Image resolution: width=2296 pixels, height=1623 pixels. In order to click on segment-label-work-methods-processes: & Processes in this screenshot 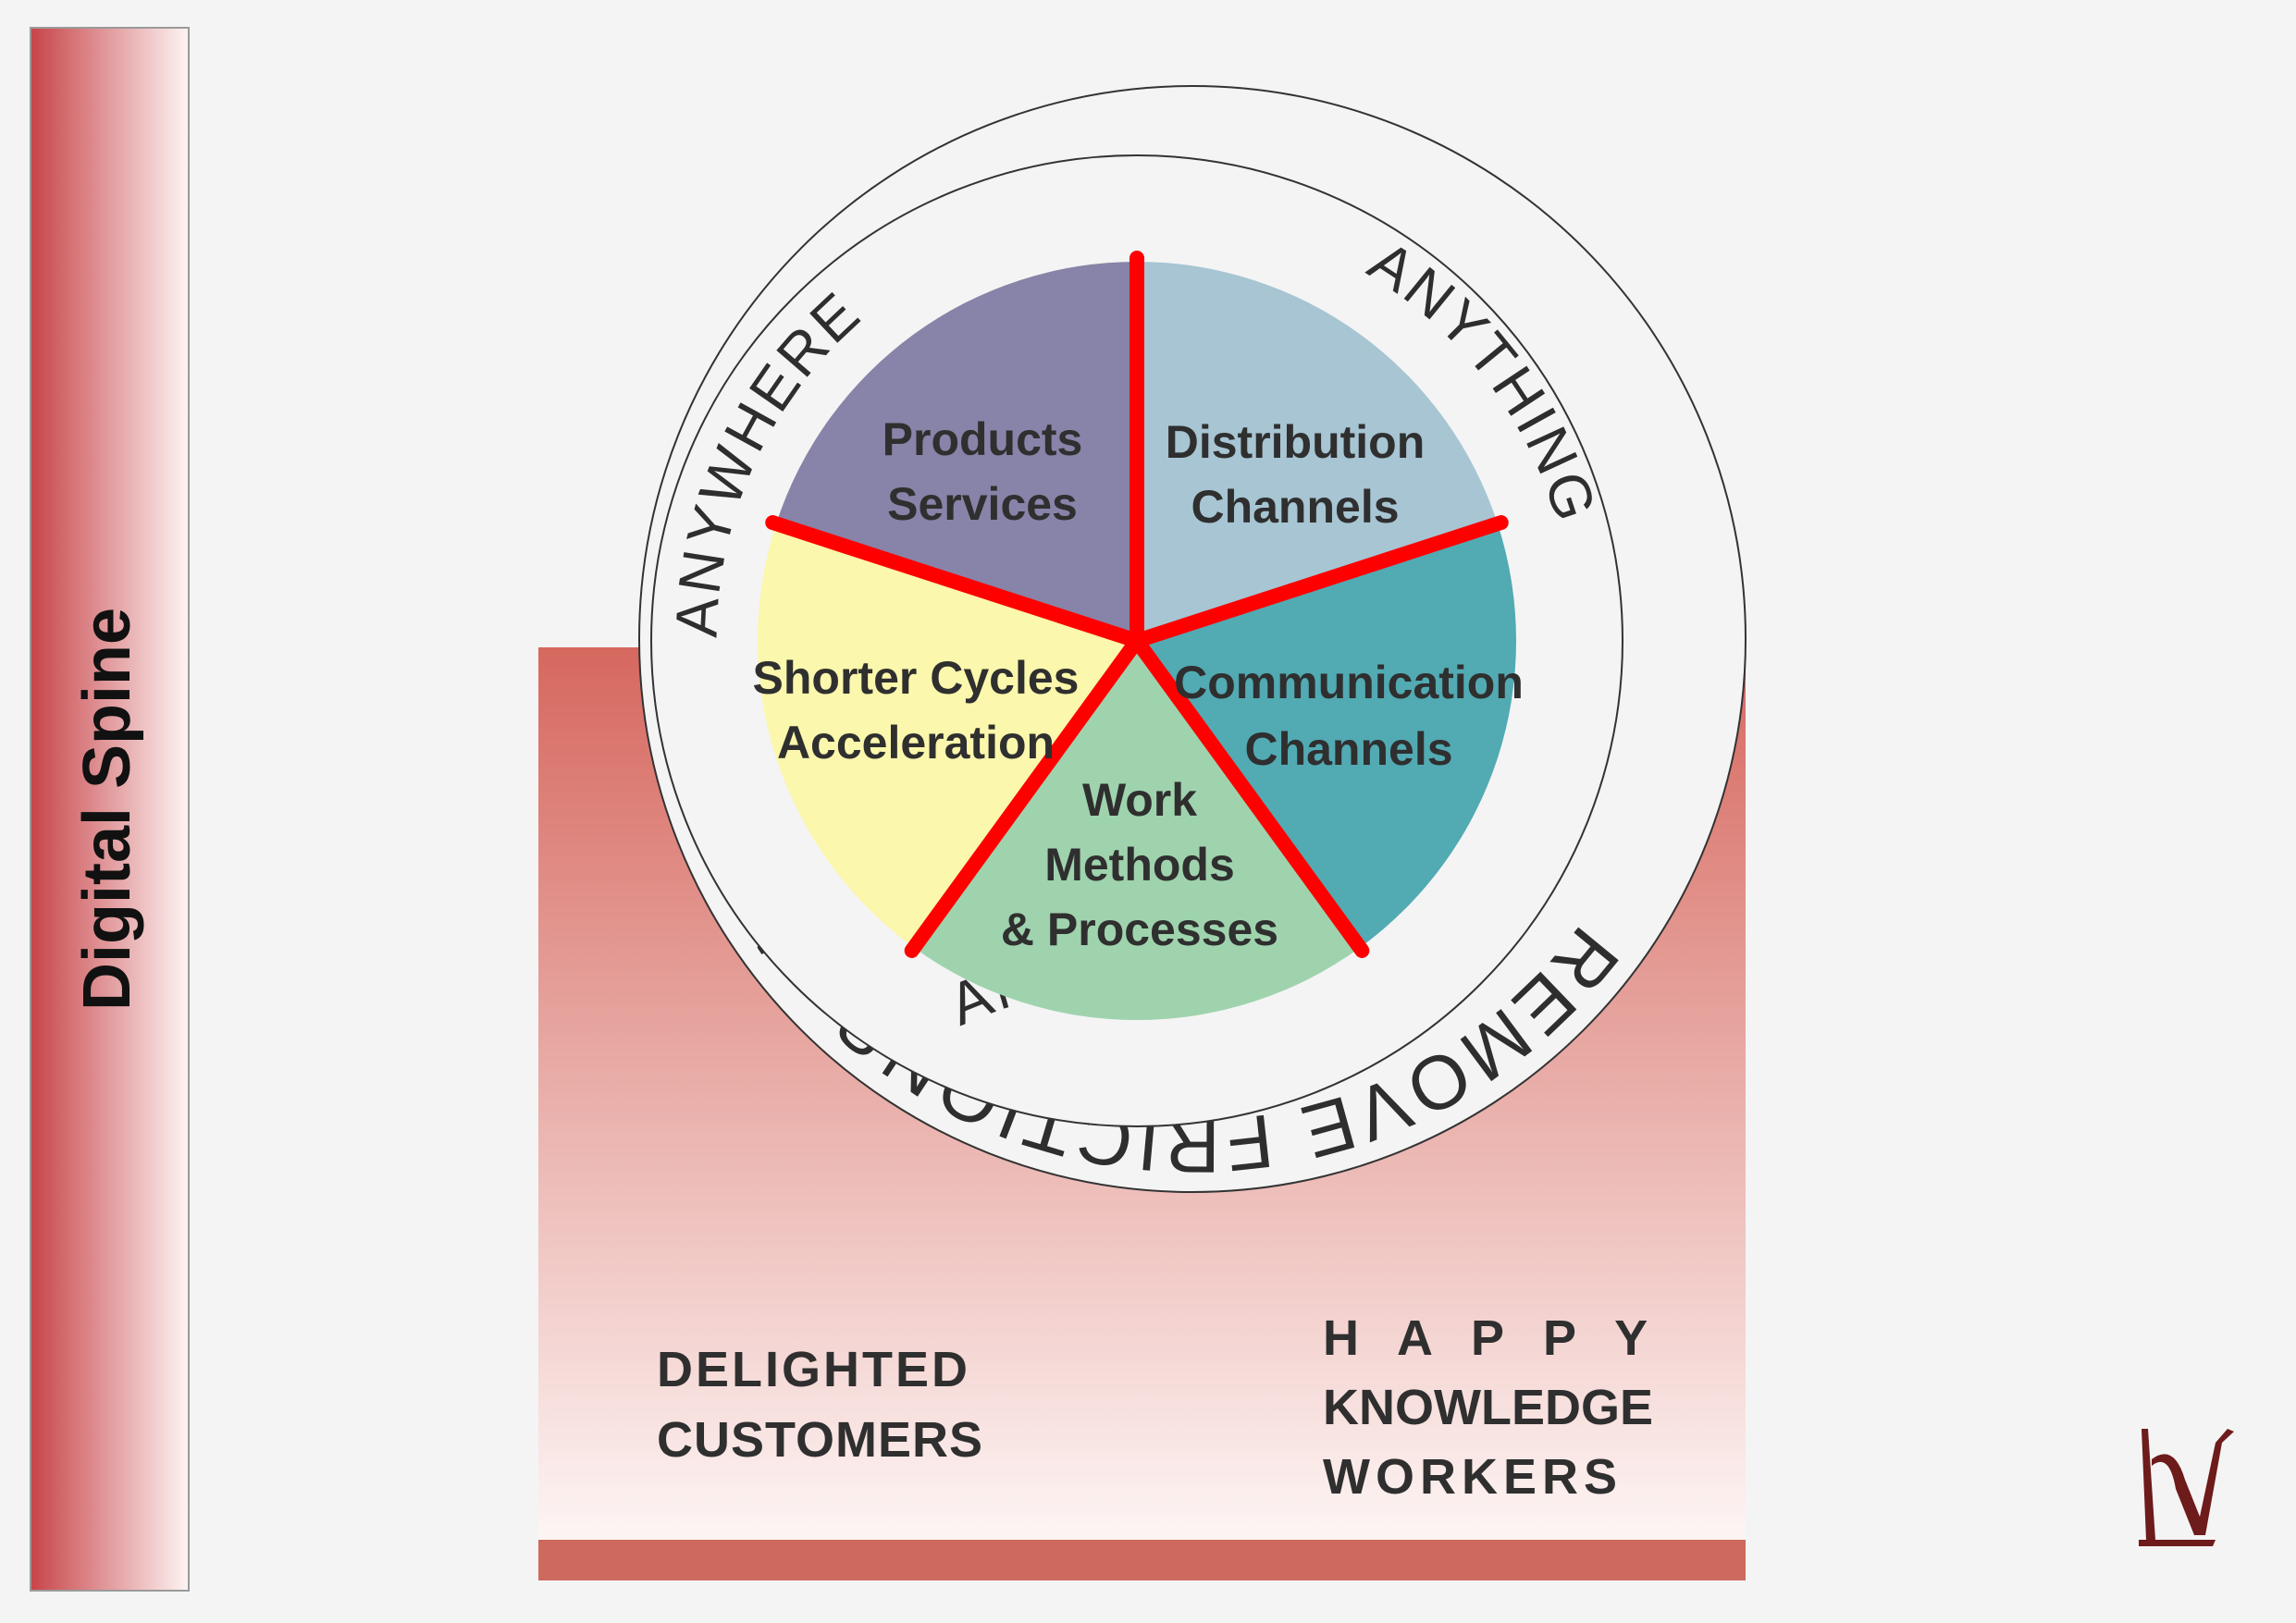, I will do `click(1139, 929)`.